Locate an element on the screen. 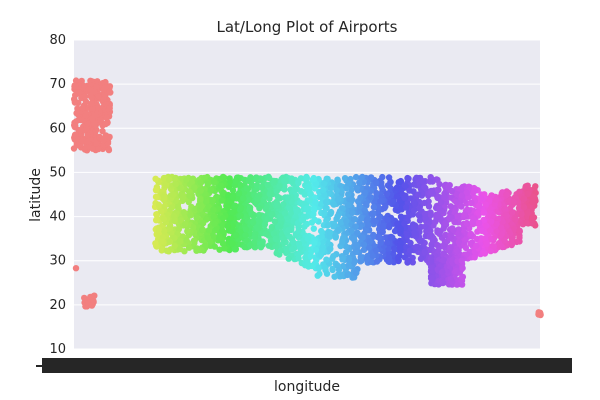  y-tick-label: 20 is located at coordinates (57, 305).